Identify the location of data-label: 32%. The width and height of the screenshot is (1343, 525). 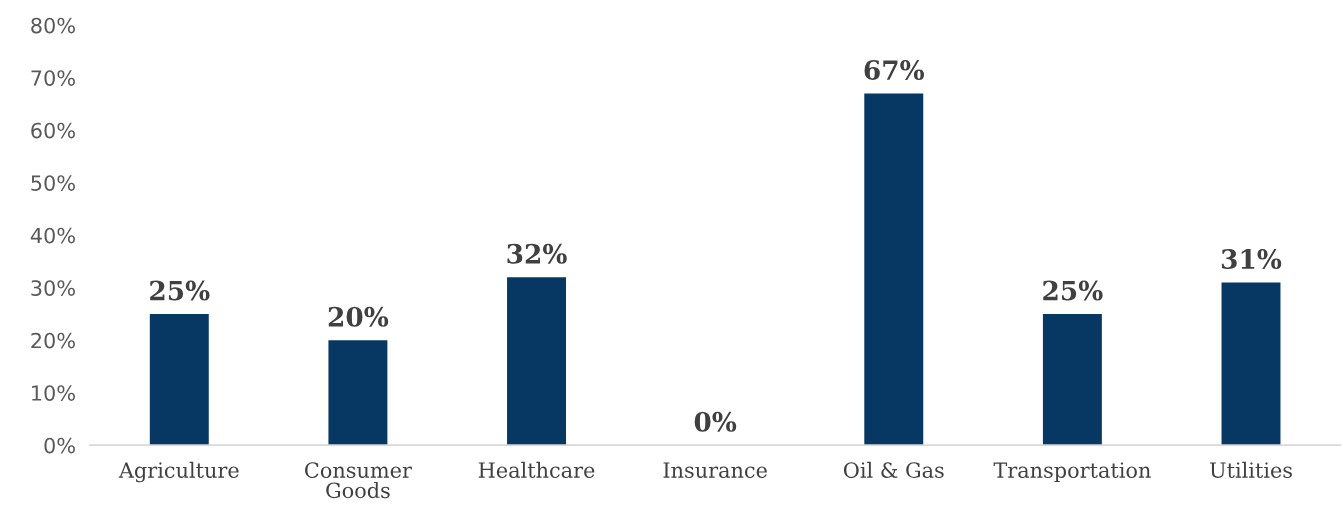
(537, 253).